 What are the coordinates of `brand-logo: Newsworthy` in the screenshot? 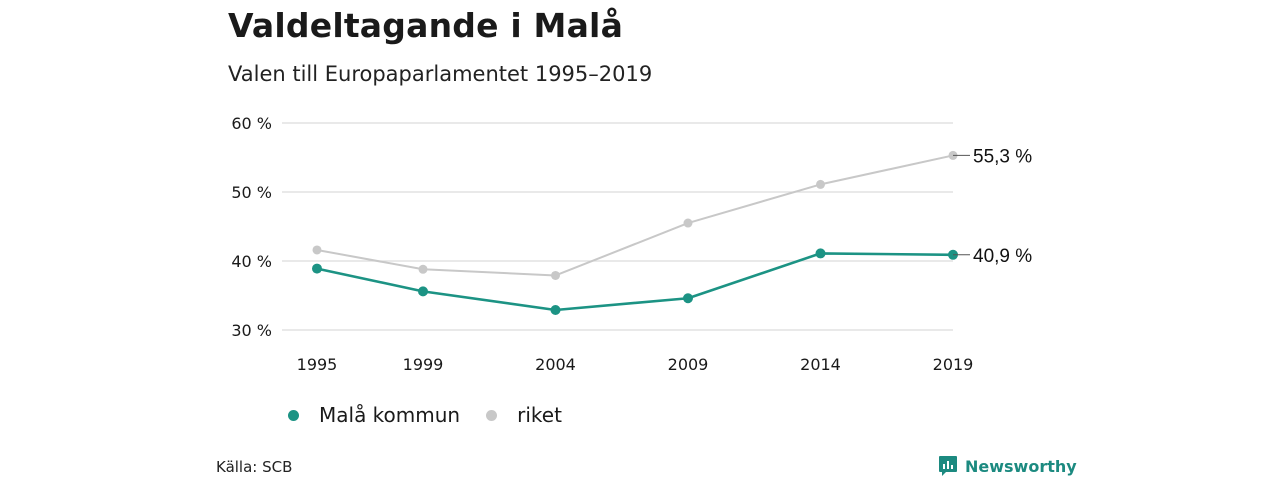 It's located at (1007, 466).